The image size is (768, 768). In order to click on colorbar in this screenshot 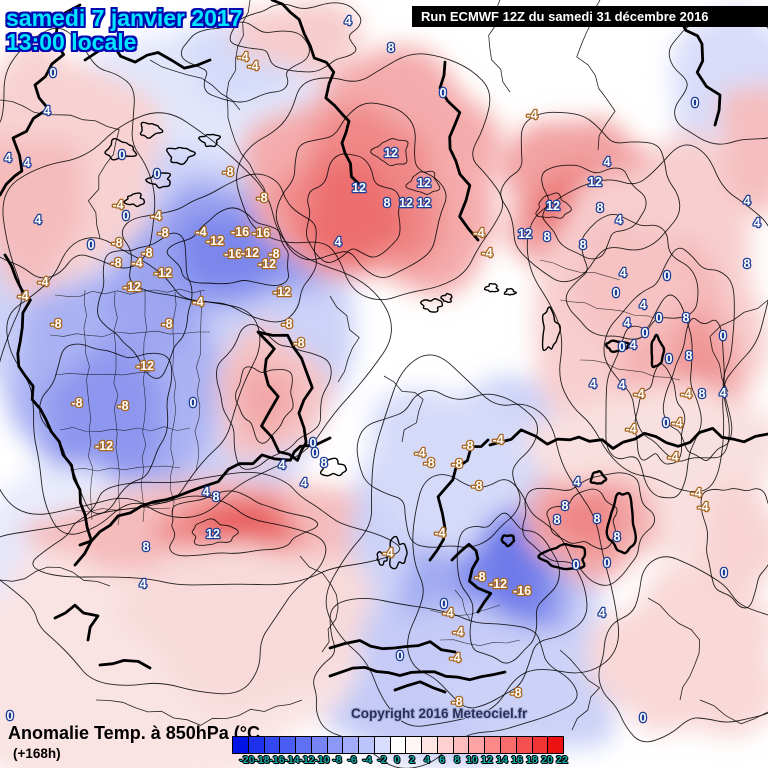, I will do `click(398, 745)`.